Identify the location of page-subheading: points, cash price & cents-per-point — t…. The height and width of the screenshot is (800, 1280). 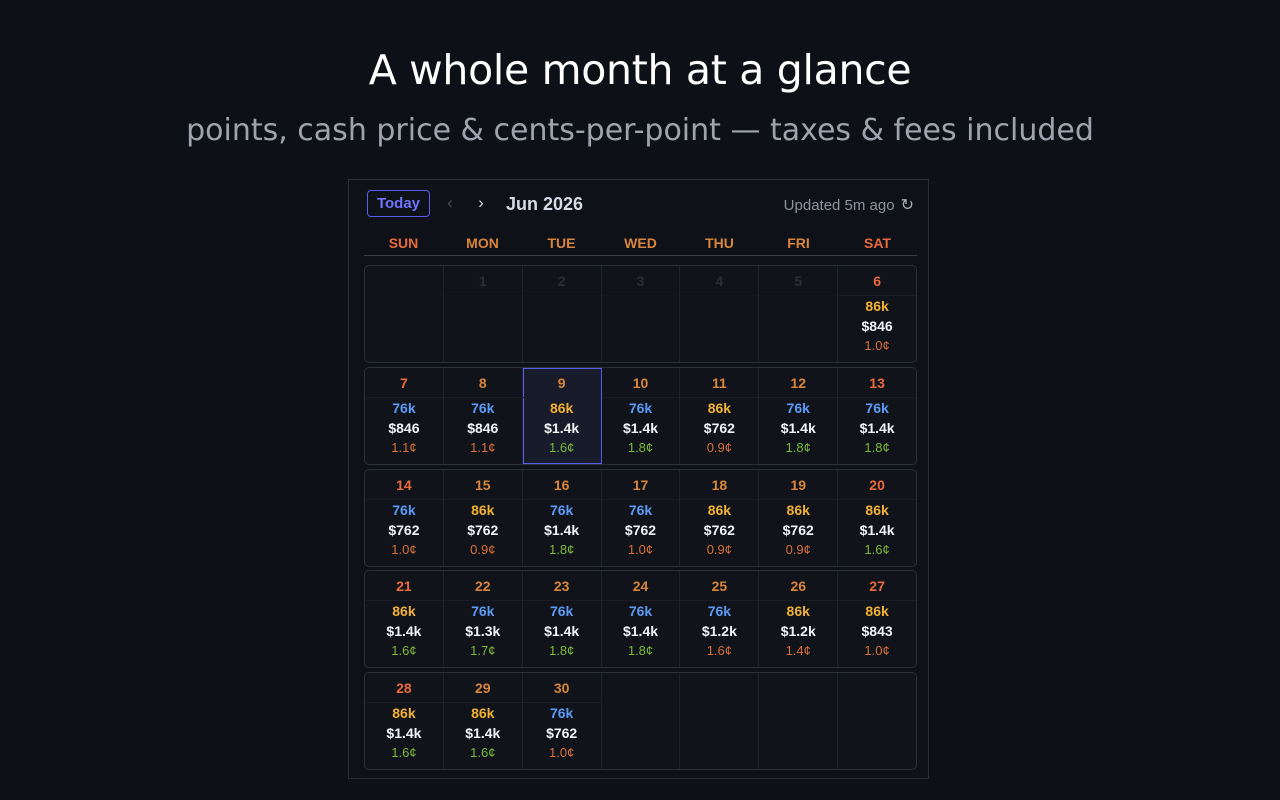
(640, 130).